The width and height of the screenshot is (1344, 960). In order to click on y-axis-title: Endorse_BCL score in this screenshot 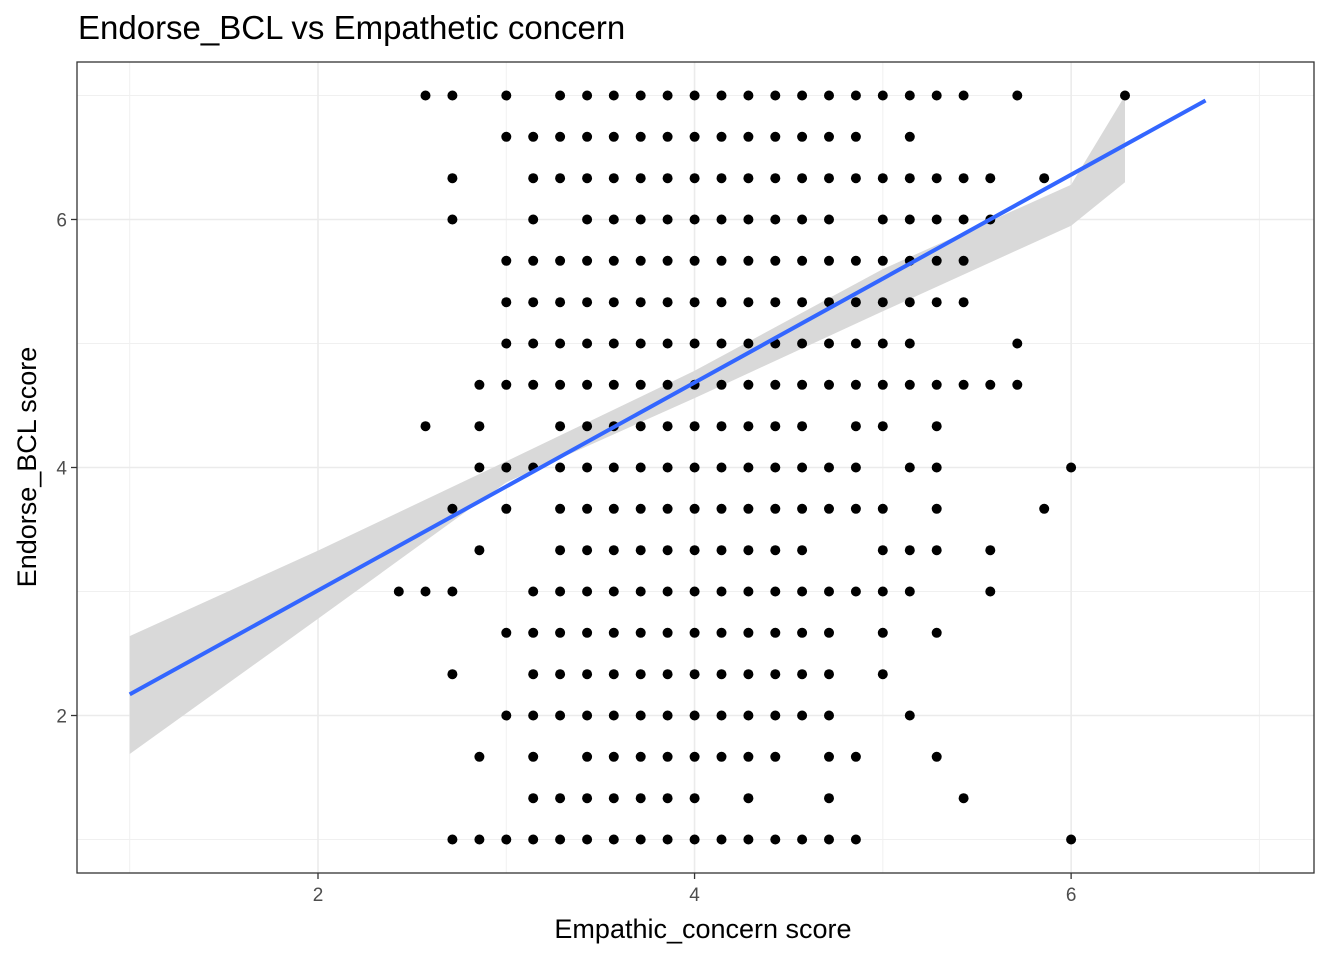, I will do `click(27, 467)`.